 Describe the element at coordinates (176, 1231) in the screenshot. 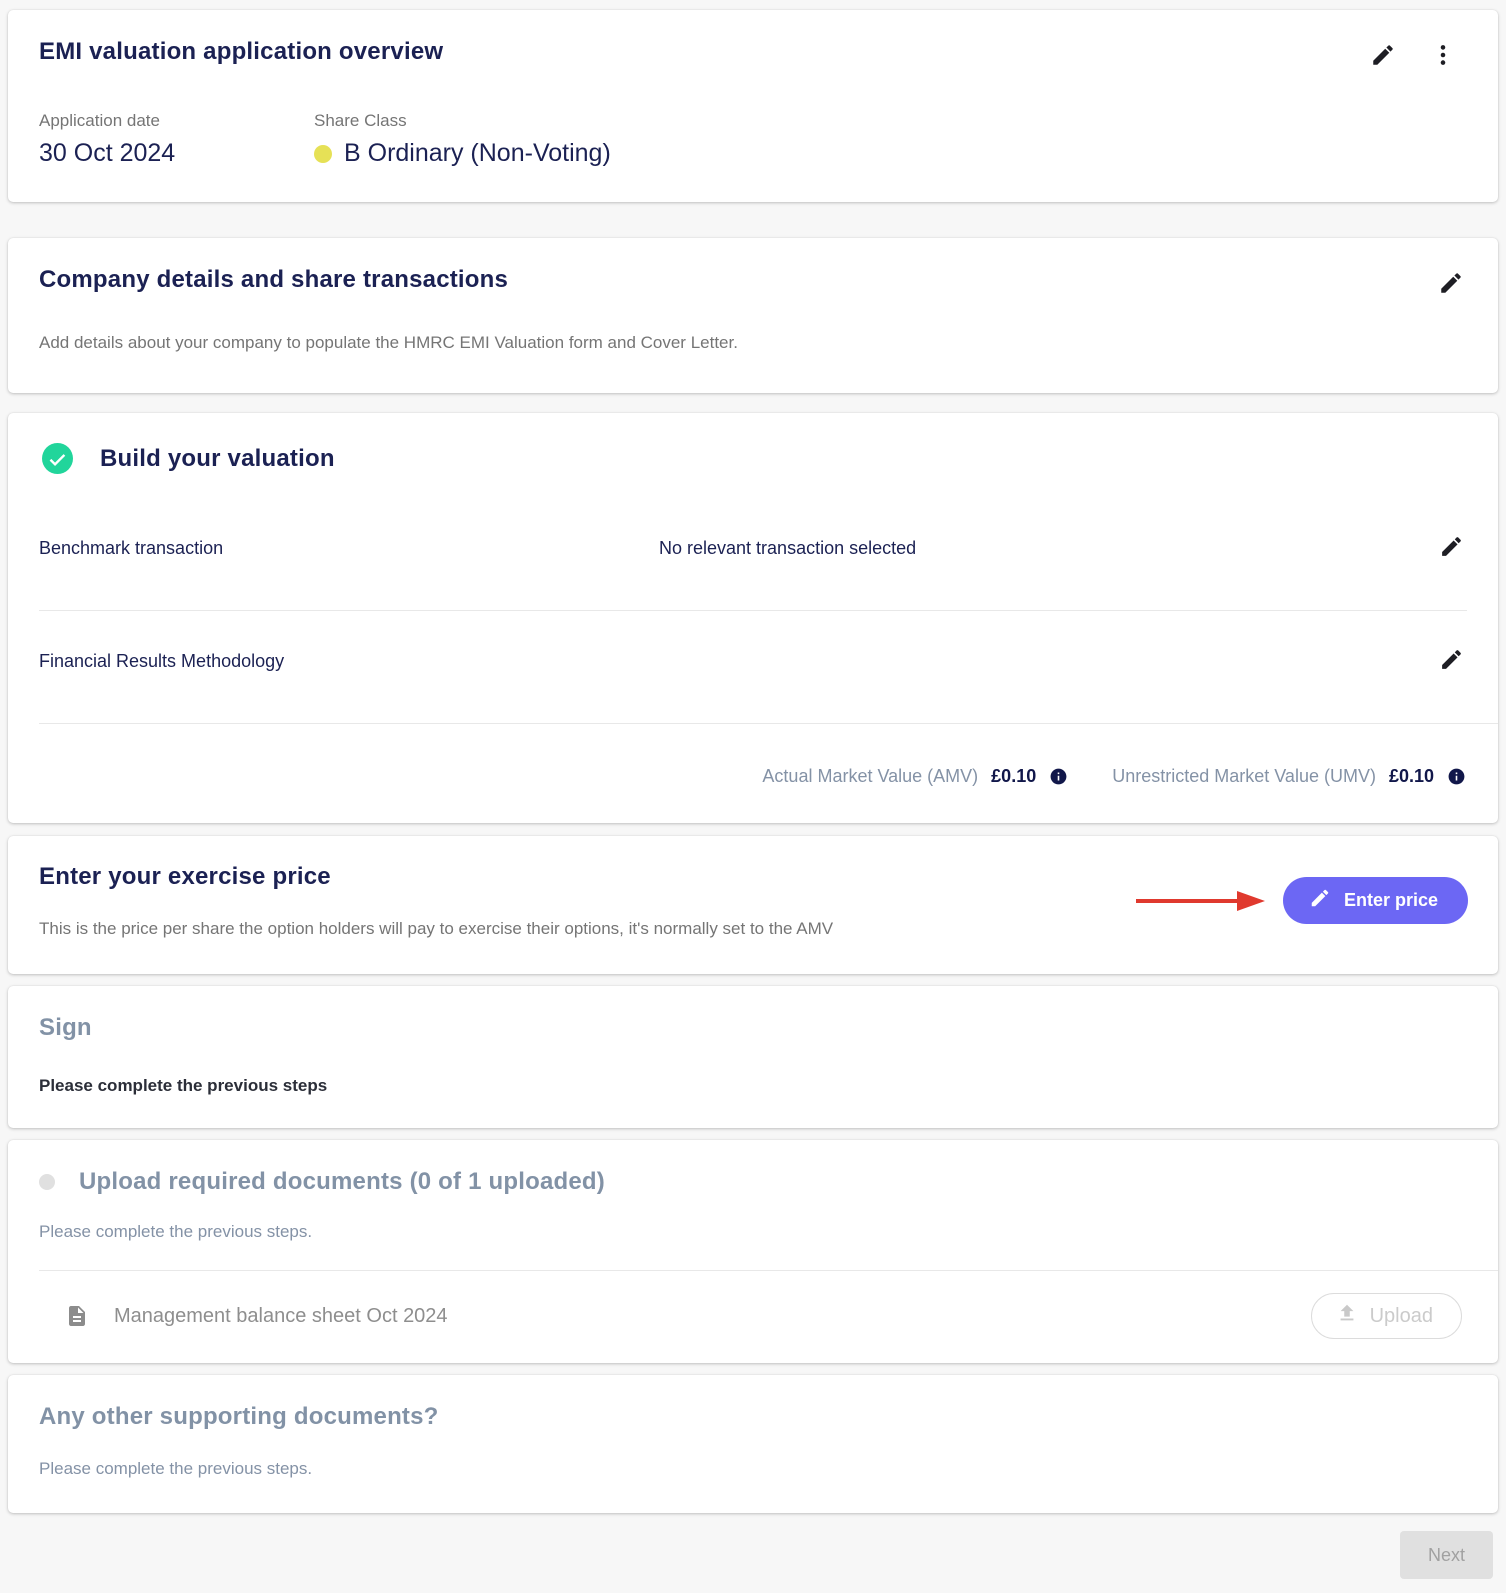

I see `upload-documents-subtitle: Please complete the previous steps.` at that location.